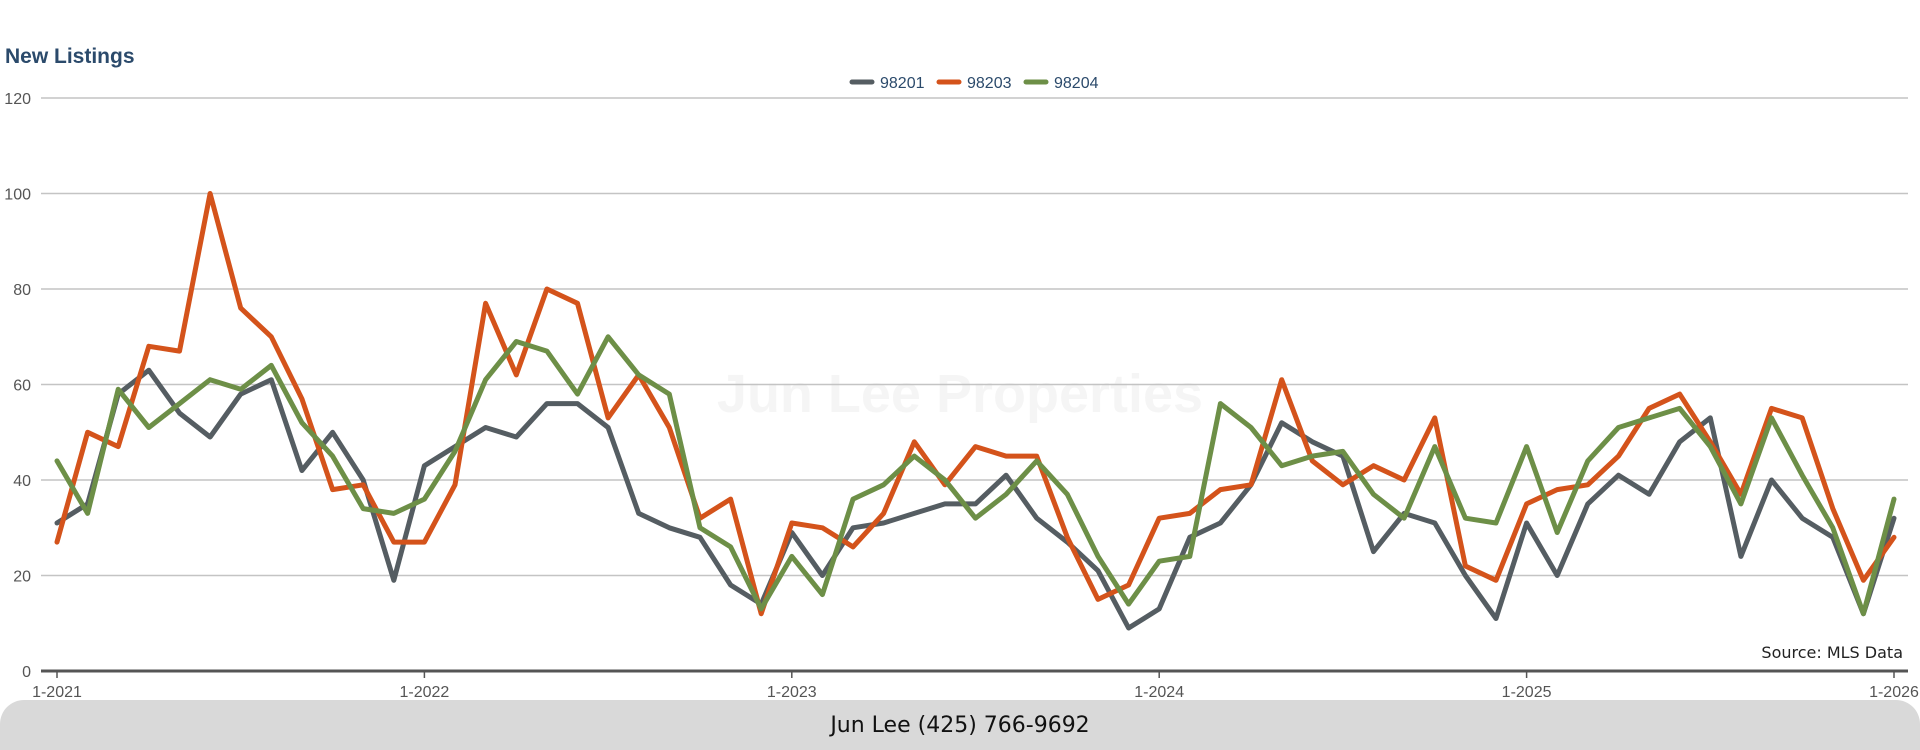  What do you see at coordinates (792, 692) in the screenshot?
I see `x-tick-label: 1-2023` at bounding box center [792, 692].